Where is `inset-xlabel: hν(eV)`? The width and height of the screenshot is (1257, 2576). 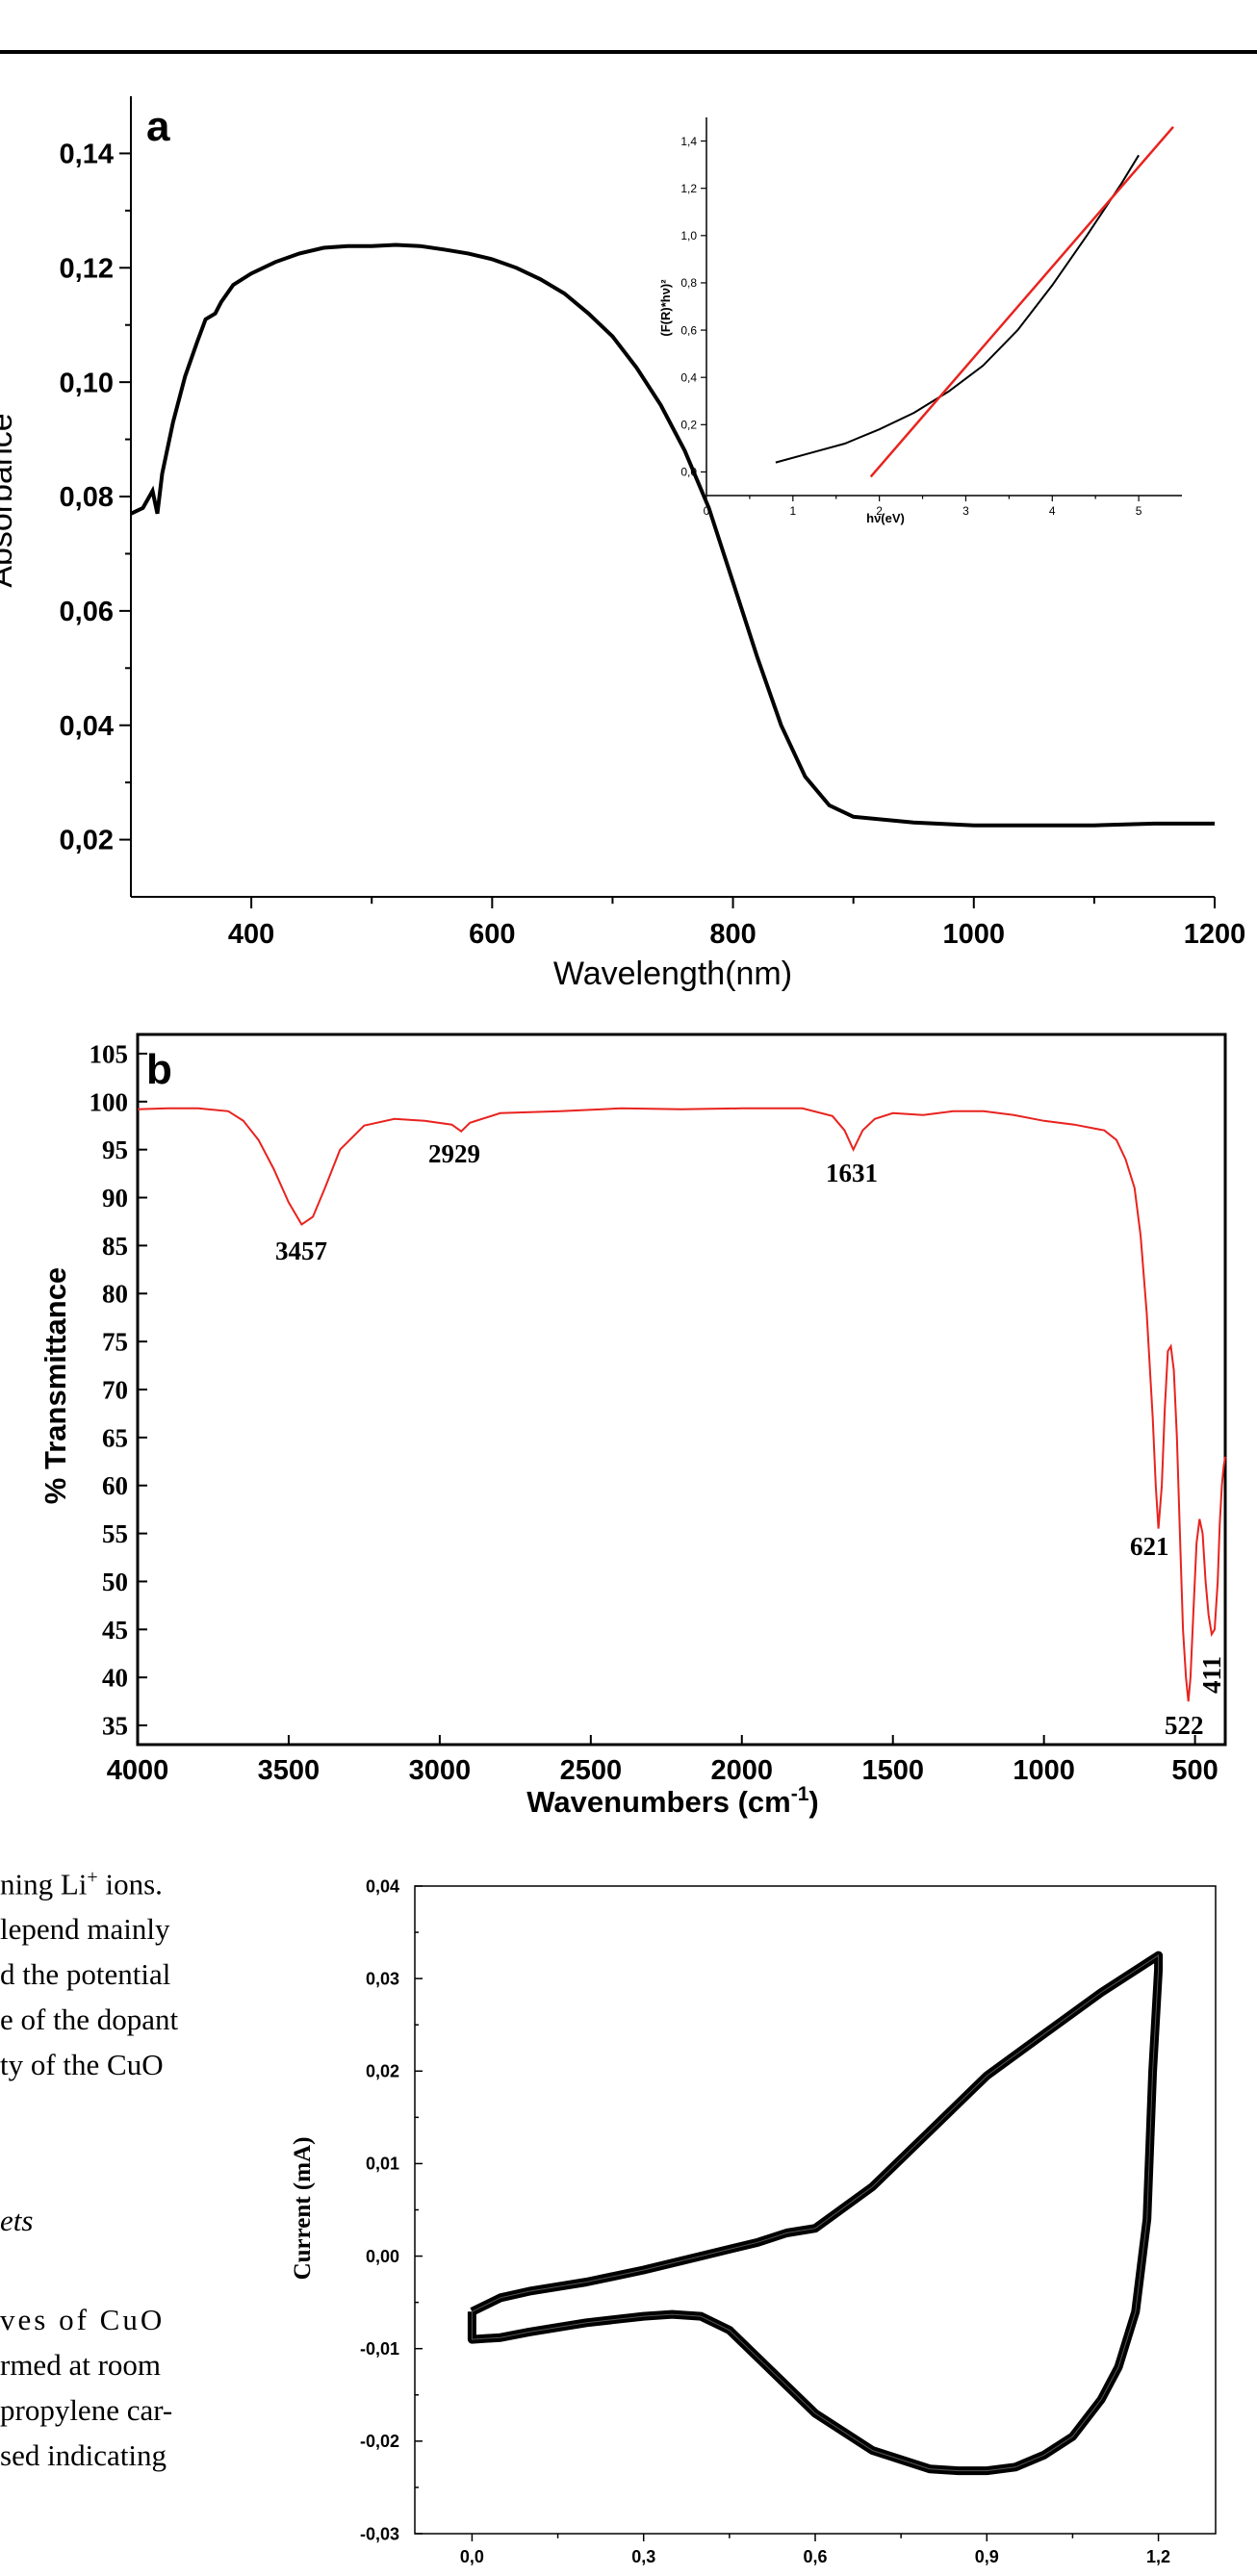
inset-xlabel: hν(eV) is located at coordinates (885, 518).